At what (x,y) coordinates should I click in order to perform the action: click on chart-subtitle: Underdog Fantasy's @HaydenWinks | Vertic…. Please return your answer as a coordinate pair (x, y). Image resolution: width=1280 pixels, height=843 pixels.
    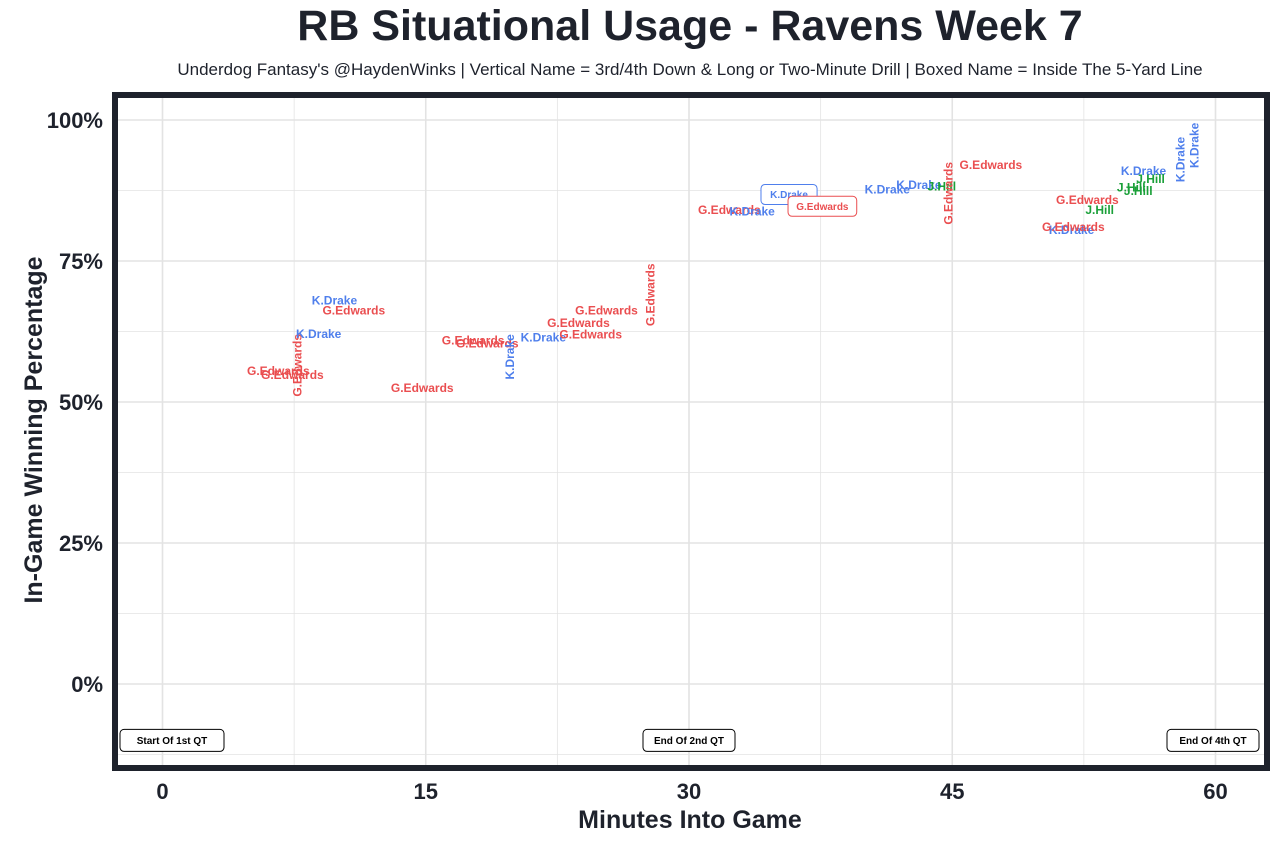
    Looking at the image, I should click on (690, 69).